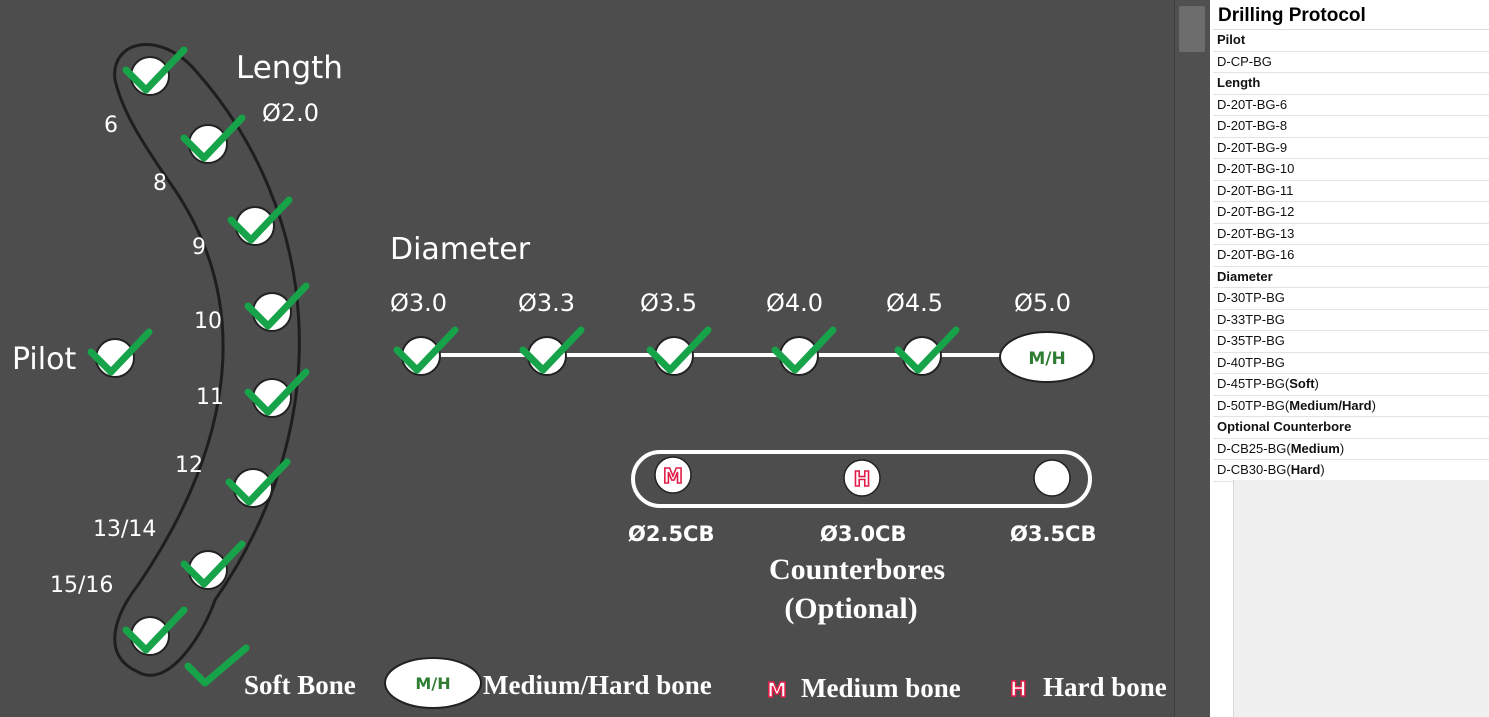 Image resolution: width=1489 pixels, height=717 pixels. What do you see at coordinates (914, 303) in the screenshot?
I see `diameter-label-4-5: Ø4.5` at bounding box center [914, 303].